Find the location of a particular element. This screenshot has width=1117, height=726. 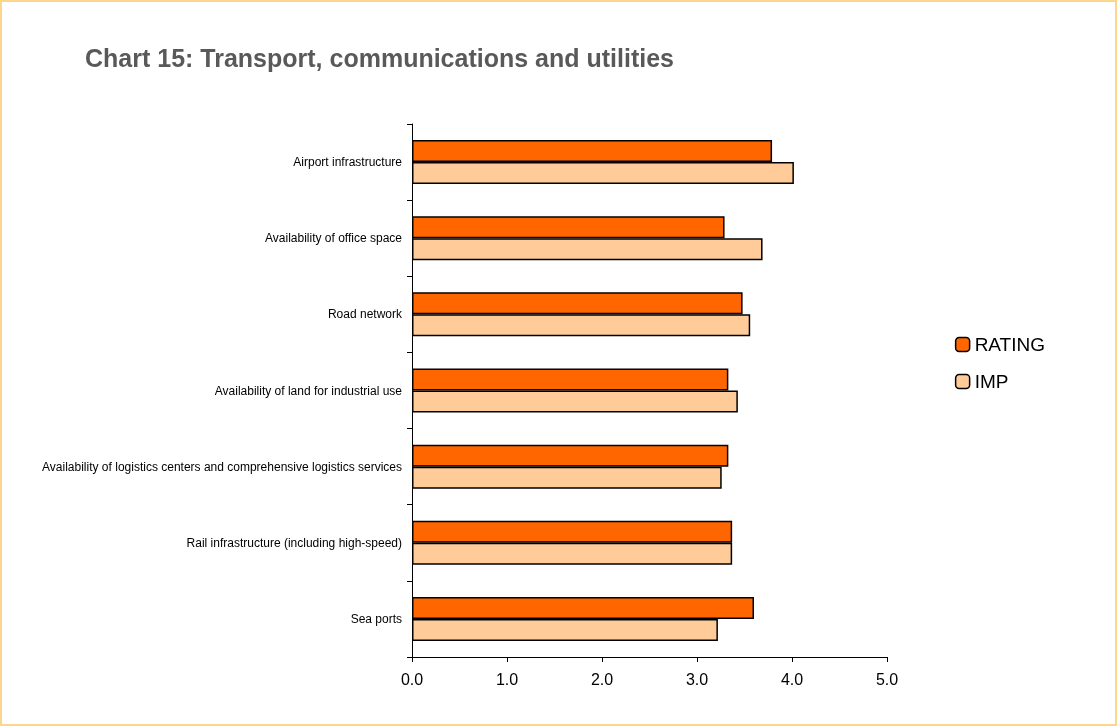

x-tick-label: 1.0 is located at coordinates (507, 679).